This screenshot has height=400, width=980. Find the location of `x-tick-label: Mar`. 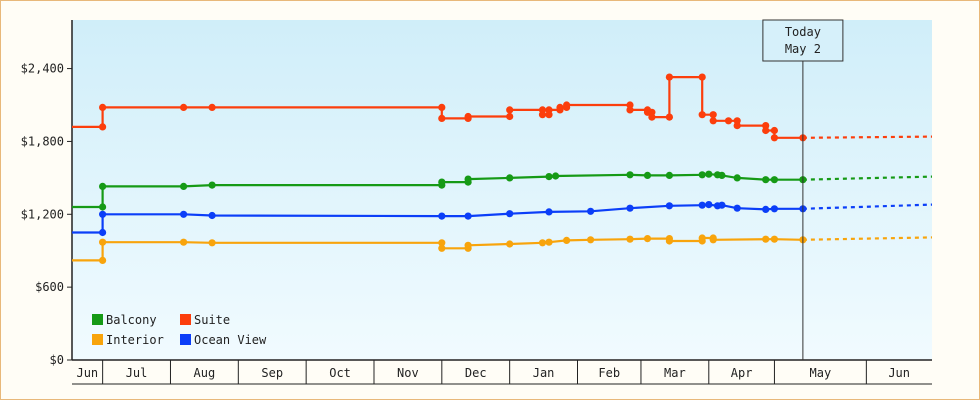

x-tick-label: Mar is located at coordinates (675, 373).